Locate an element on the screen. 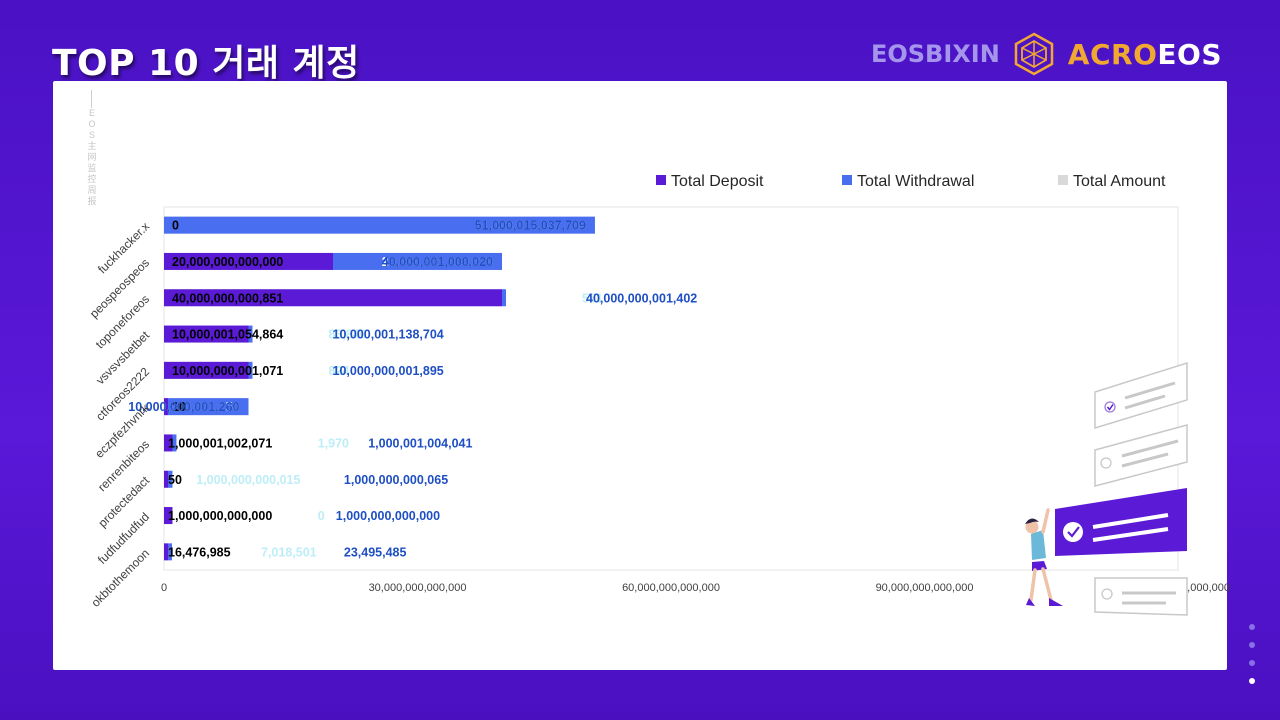  label-deposit: 0 is located at coordinates (175, 226).